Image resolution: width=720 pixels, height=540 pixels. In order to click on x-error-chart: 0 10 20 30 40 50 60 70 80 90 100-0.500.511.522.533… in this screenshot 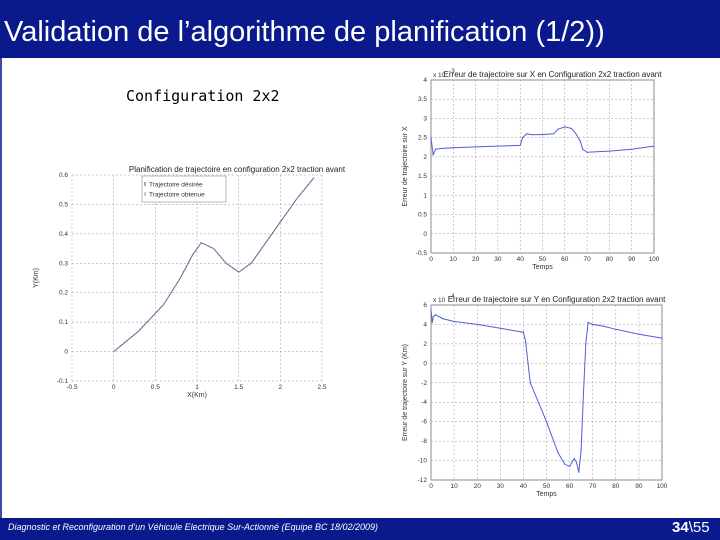, I will do `click(532, 169)`.